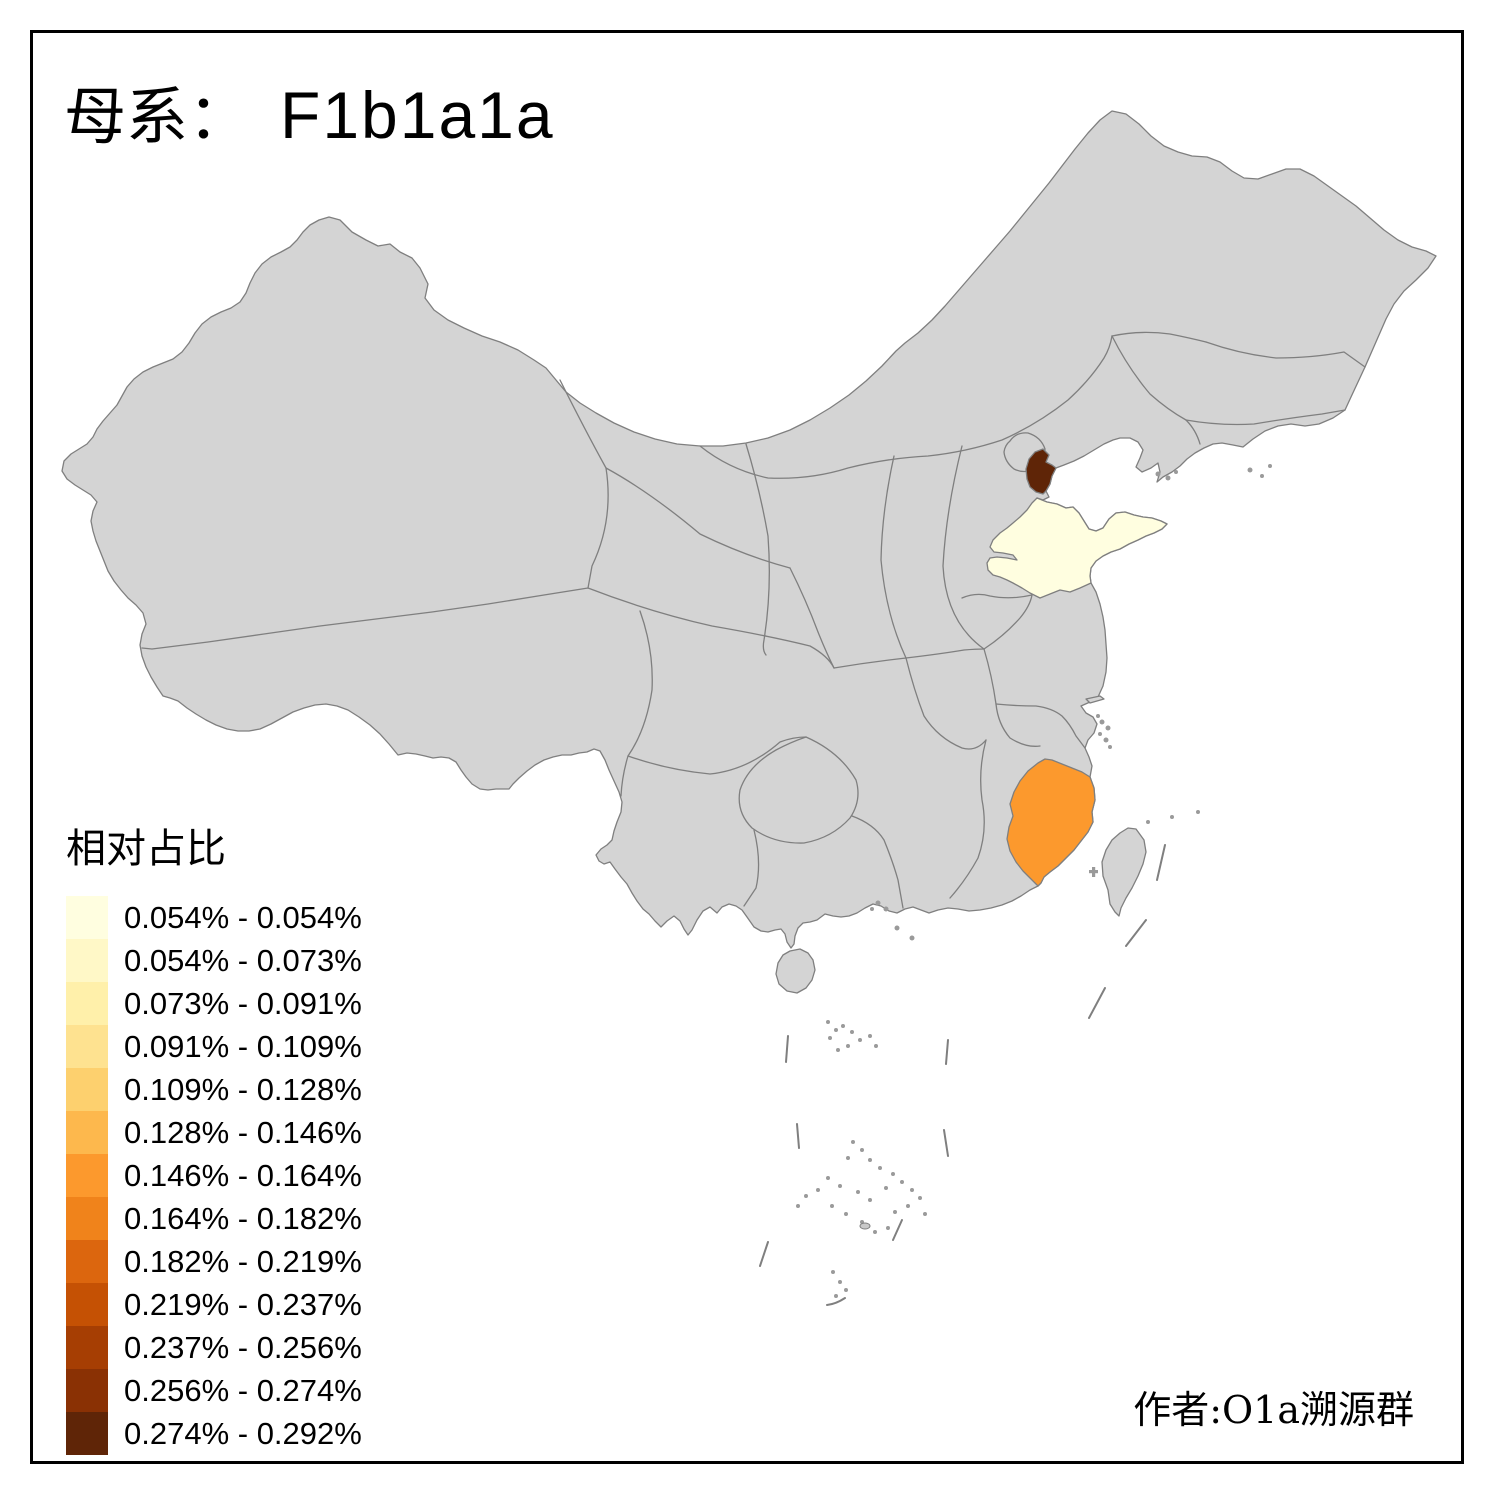 The height and width of the screenshot is (1500, 1500). What do you see at coordinates (1095, 699) in the screenshot?
I see `chongming-island` at bounding box center [1095, 699].